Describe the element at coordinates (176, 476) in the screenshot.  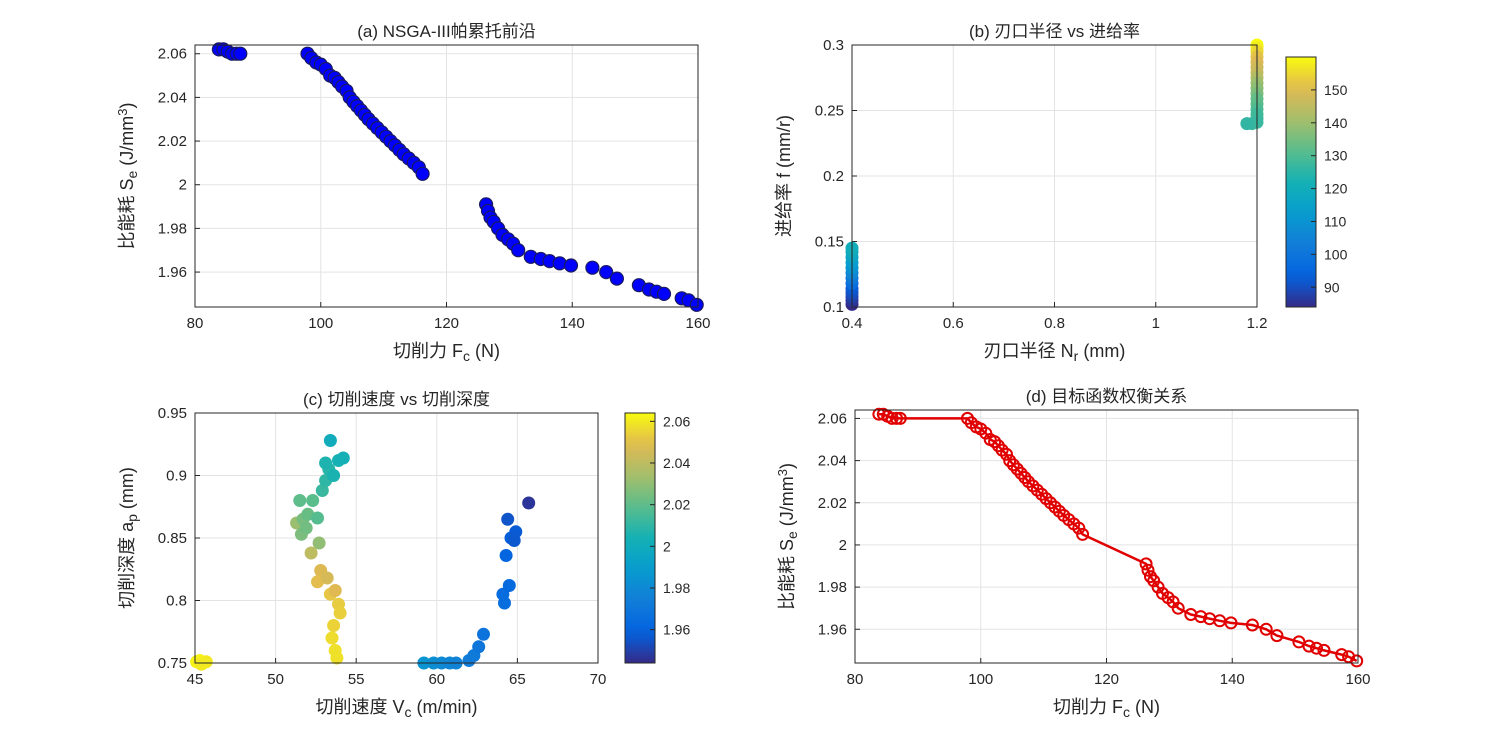
I see `y-tick-label: 0.9` at that location.